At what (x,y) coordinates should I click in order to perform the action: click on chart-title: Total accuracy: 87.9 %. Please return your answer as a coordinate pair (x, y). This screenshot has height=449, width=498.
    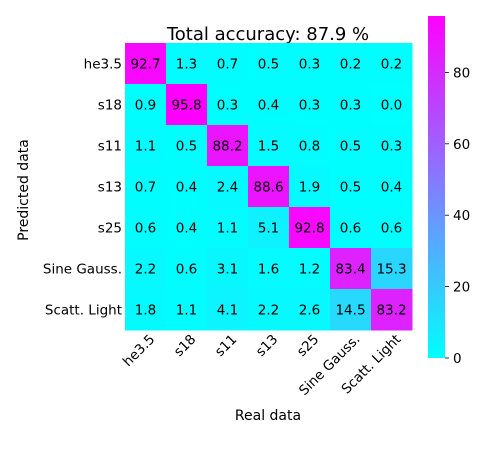
    Looking at the image, I should click on (267, 34).